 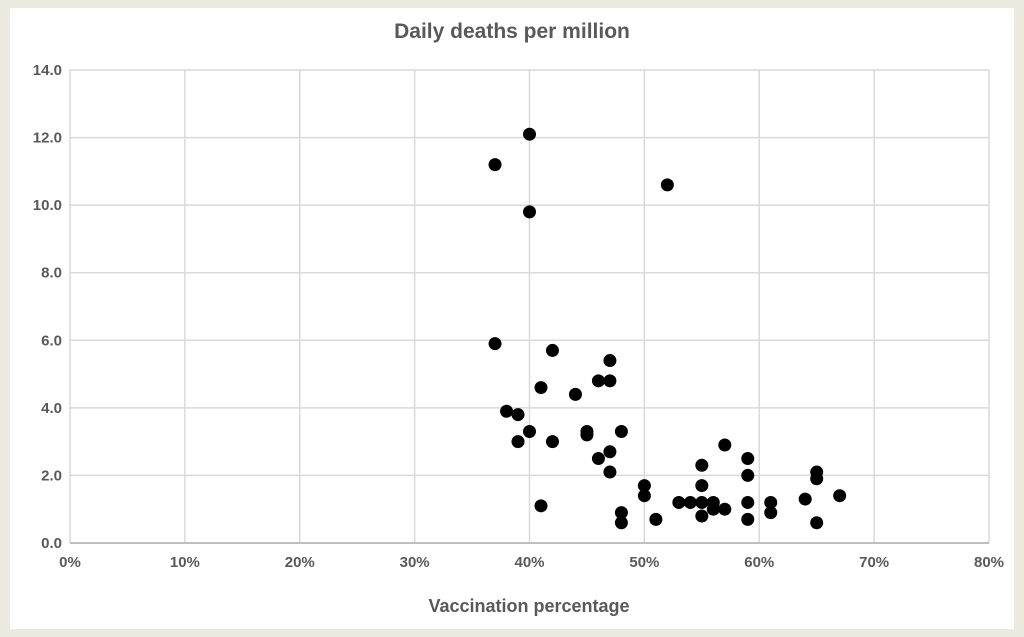 I want to click on x-tick-label: 0%, so click(x=70, y=562).